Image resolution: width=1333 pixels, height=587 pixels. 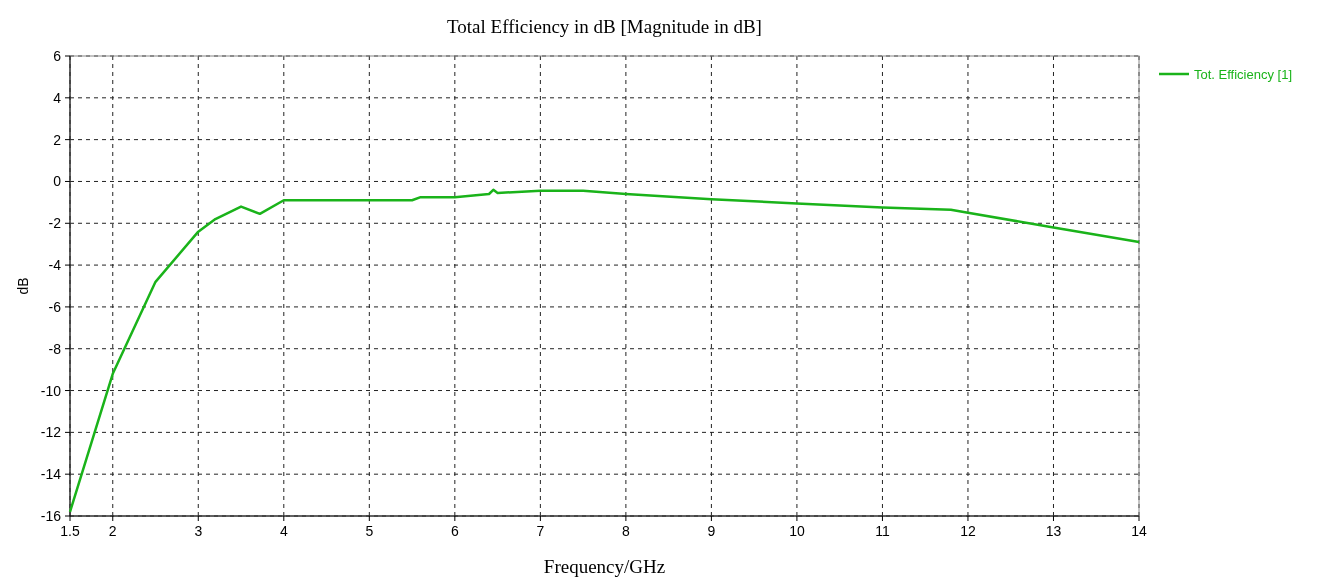 I want to click on y-tick-label: -14, so click(x=51, y=474).